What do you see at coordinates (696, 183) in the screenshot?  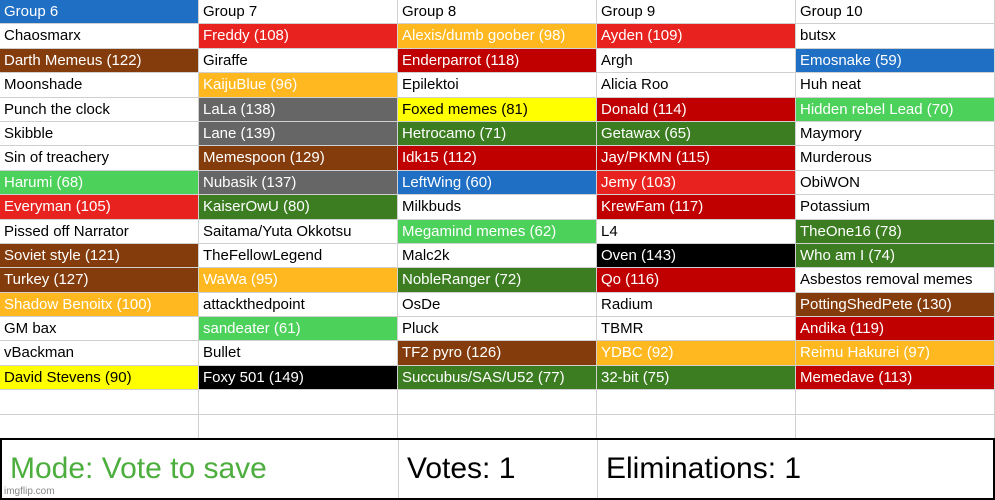 I see `contestant-cell: Jemy (103)` at bounding box center [696, 183].